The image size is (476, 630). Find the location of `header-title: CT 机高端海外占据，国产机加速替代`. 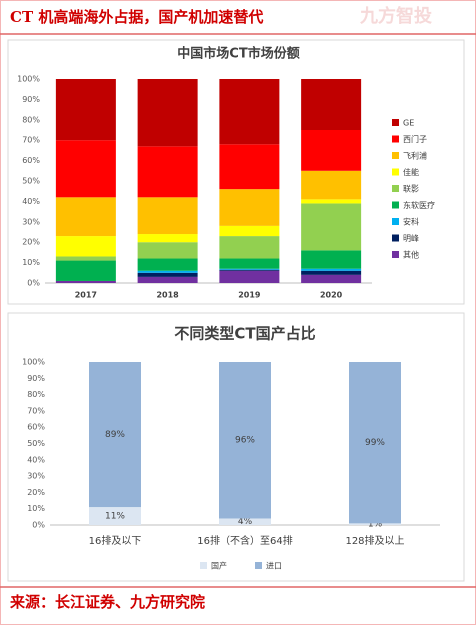

header-title: CT 机高端海外占据，国产机加速替代 is located at coordinates (136, 17).